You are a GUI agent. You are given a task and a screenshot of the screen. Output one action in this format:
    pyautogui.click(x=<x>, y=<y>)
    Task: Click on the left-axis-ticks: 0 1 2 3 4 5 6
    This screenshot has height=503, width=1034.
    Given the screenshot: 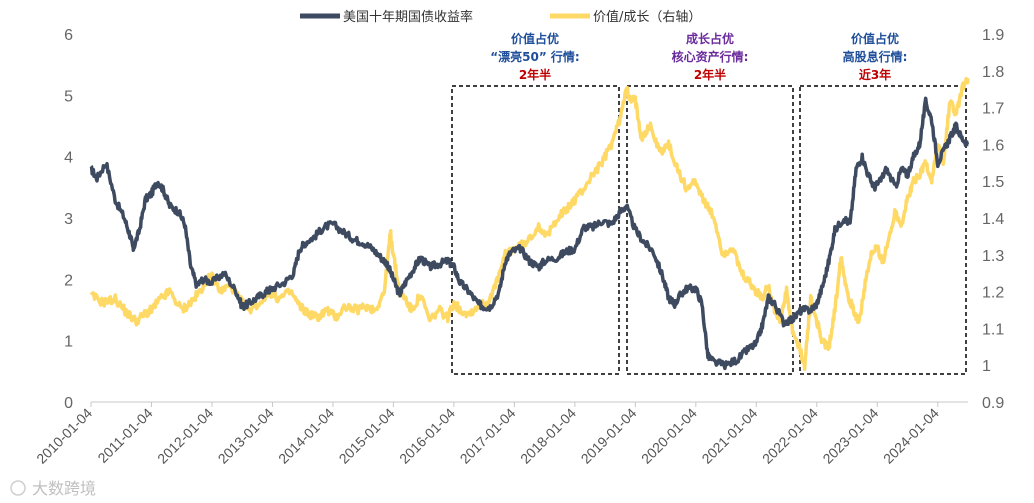 What is the action you would take?
    pyautogui.click(x=68, y=219)
    